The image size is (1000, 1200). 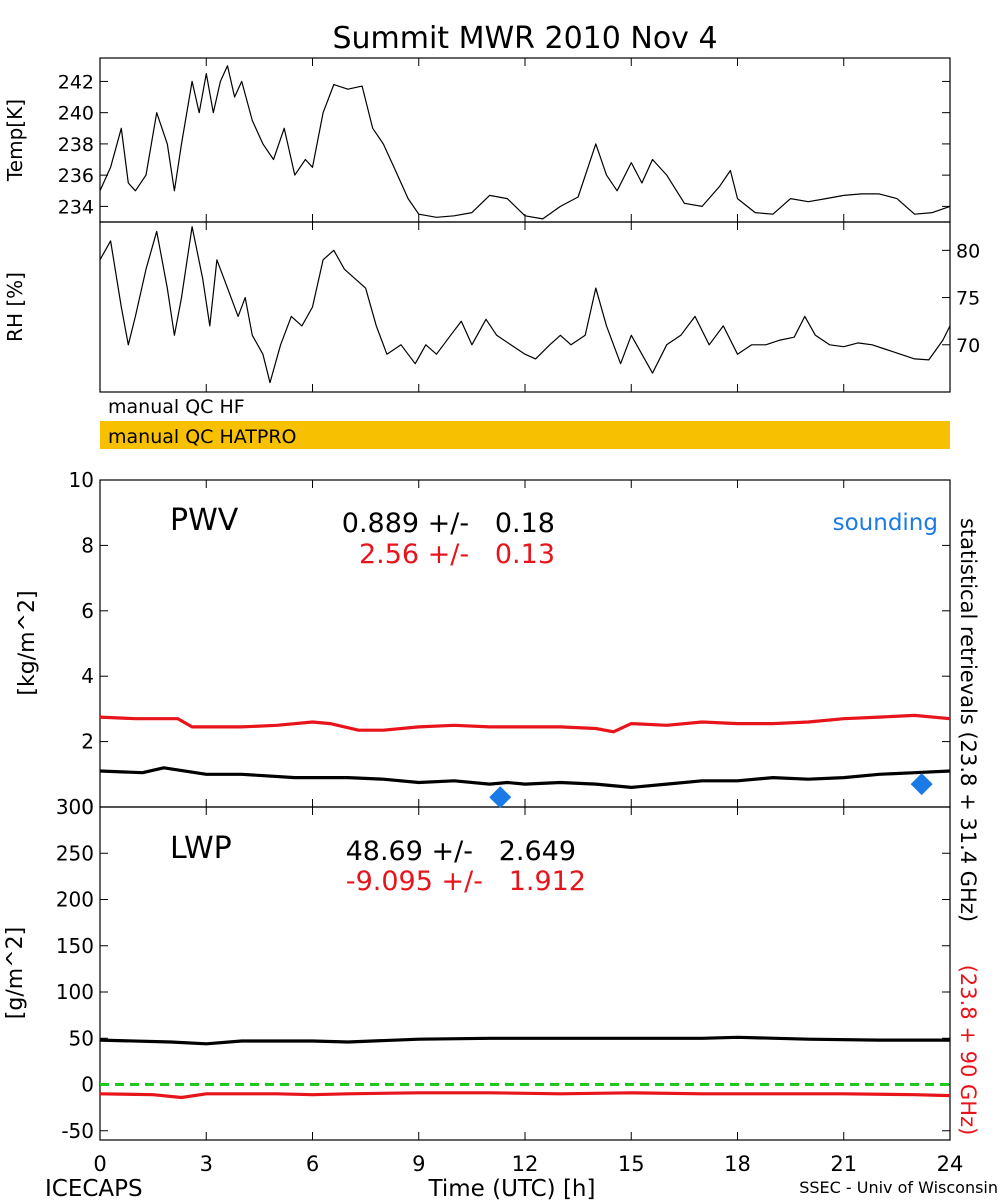 I want to click on pwv-name: PWV, so click(x=204, y=520).